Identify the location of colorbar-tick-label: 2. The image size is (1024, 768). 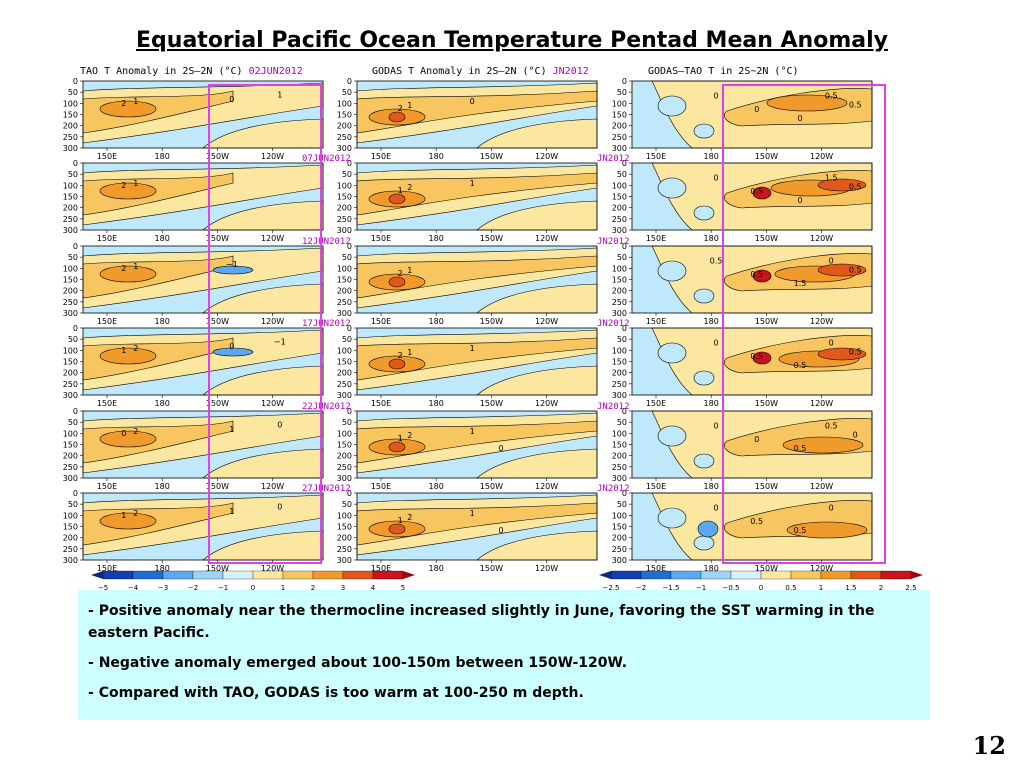
(313, 588).